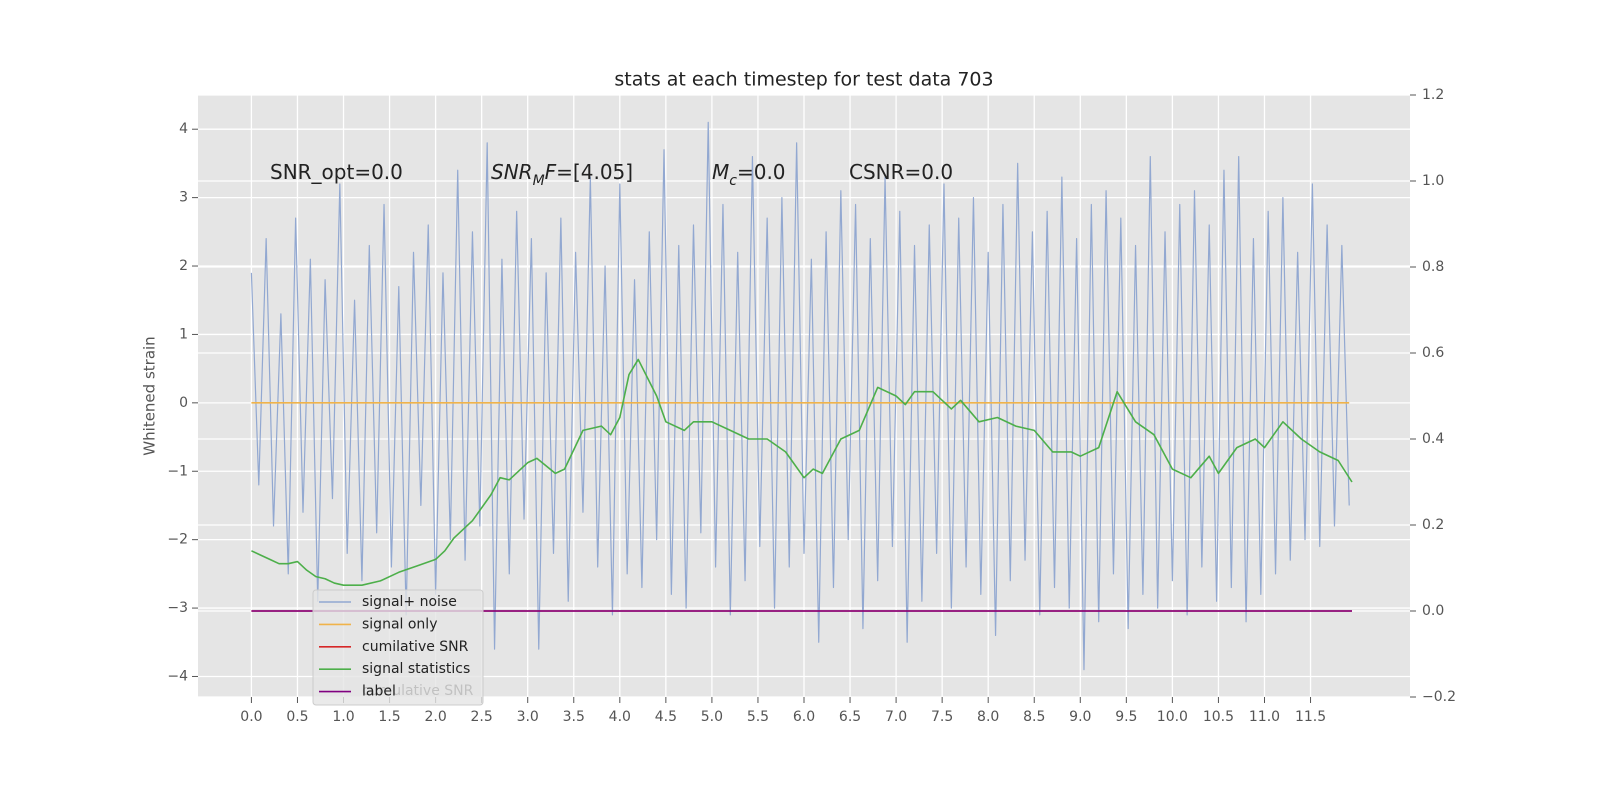  I want to click on annotation-part: SNR_opt=0.0, so click(336, 172).